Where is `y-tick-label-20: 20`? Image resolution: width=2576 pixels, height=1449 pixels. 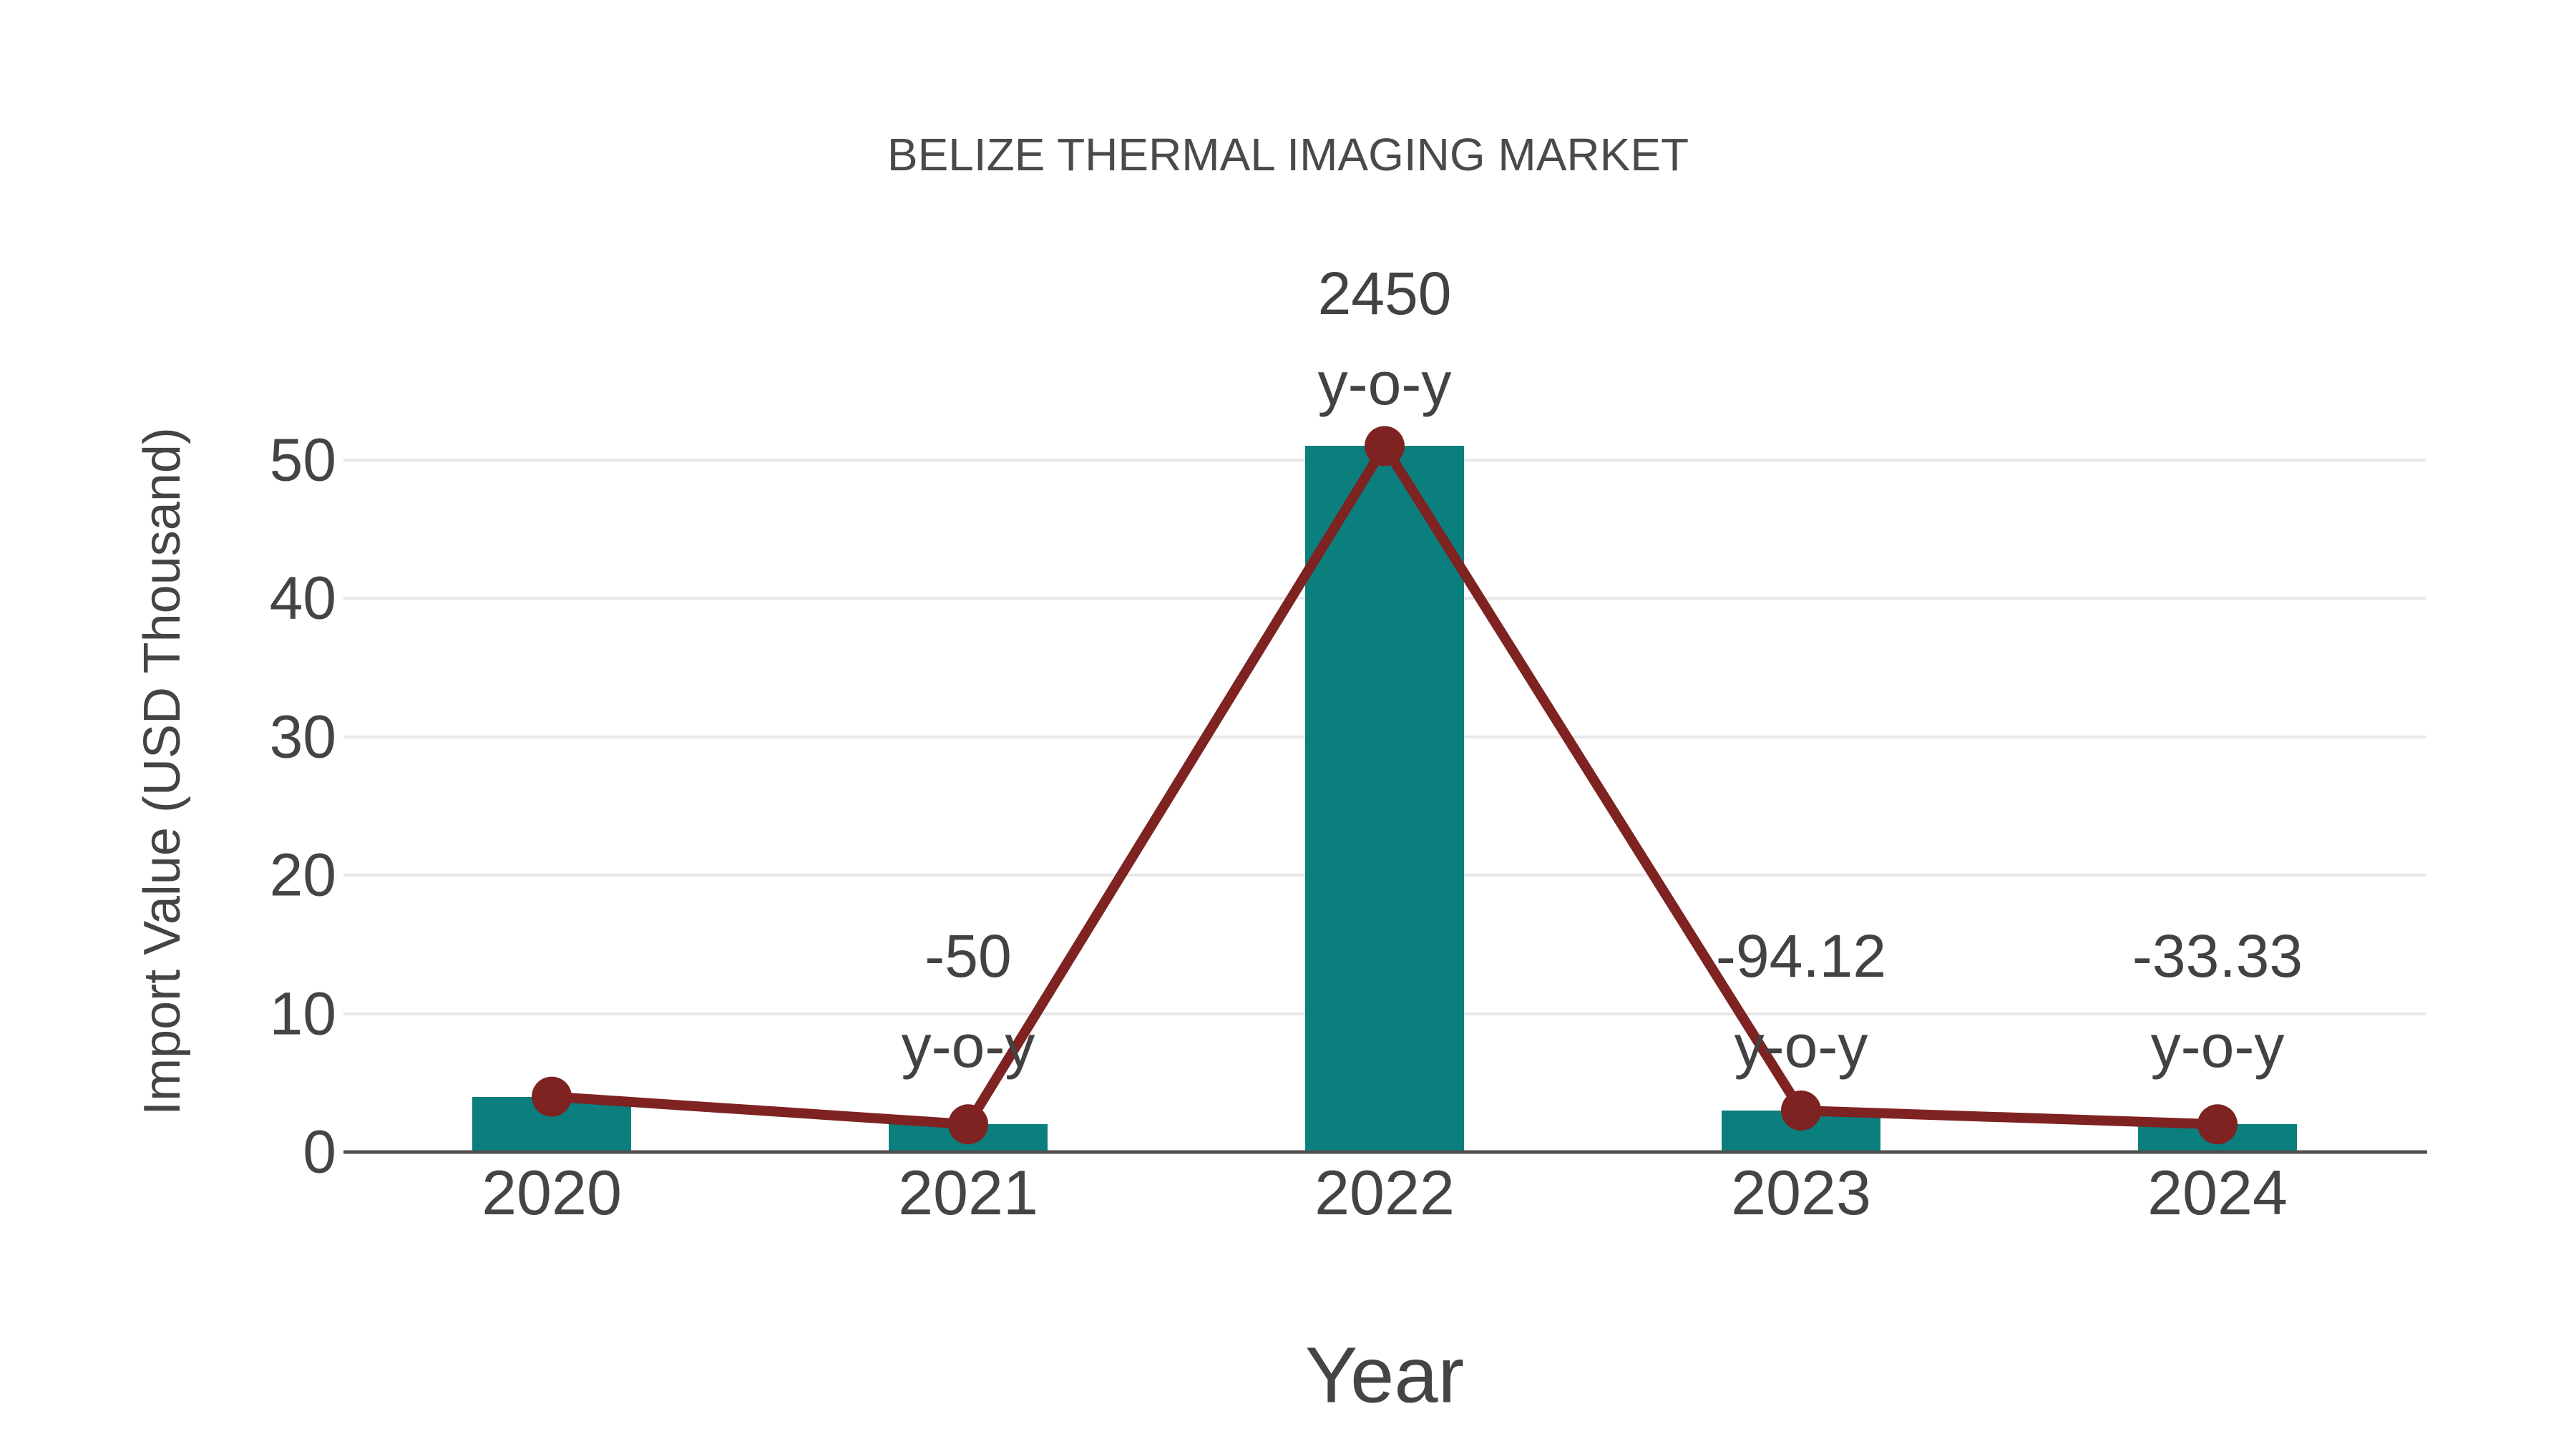 y-tick-label-20: 20 is located at coordinates (302, 875).